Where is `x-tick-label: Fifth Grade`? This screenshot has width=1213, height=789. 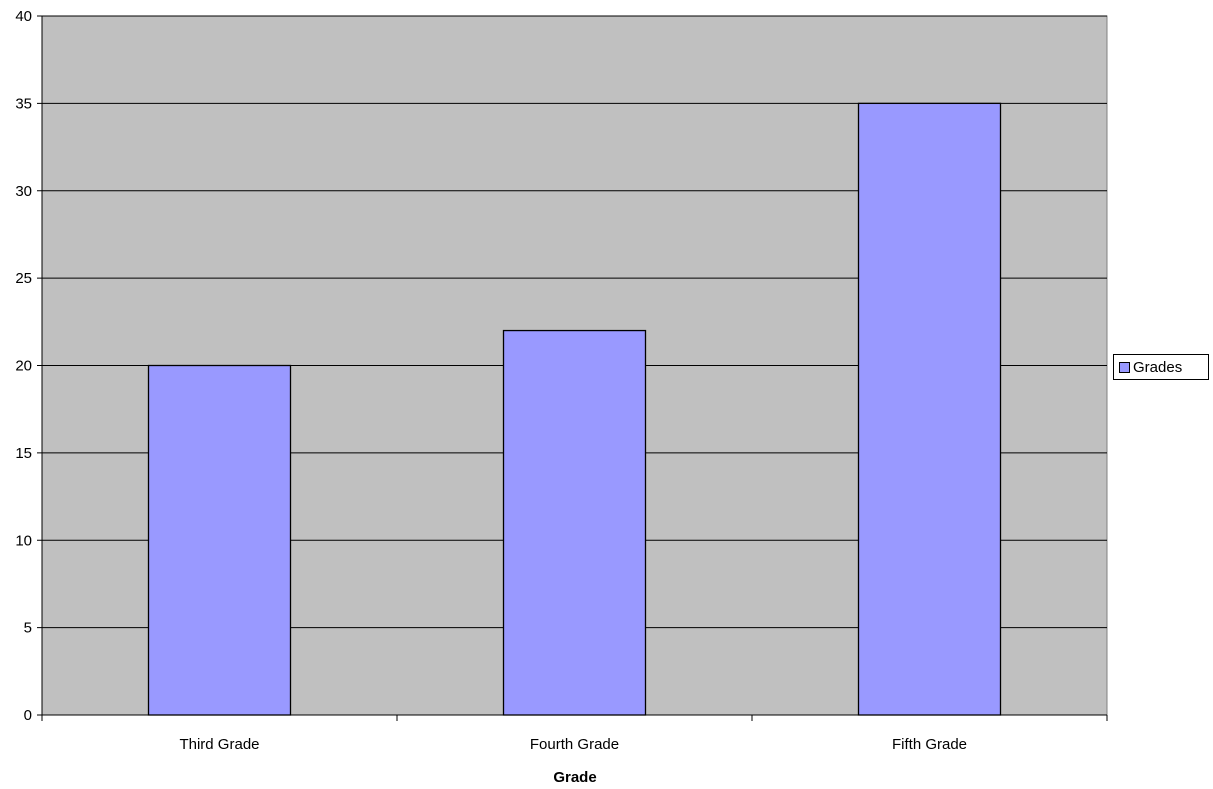 x-tick-label: Fifth Grade is located at coordinates (929, 744).